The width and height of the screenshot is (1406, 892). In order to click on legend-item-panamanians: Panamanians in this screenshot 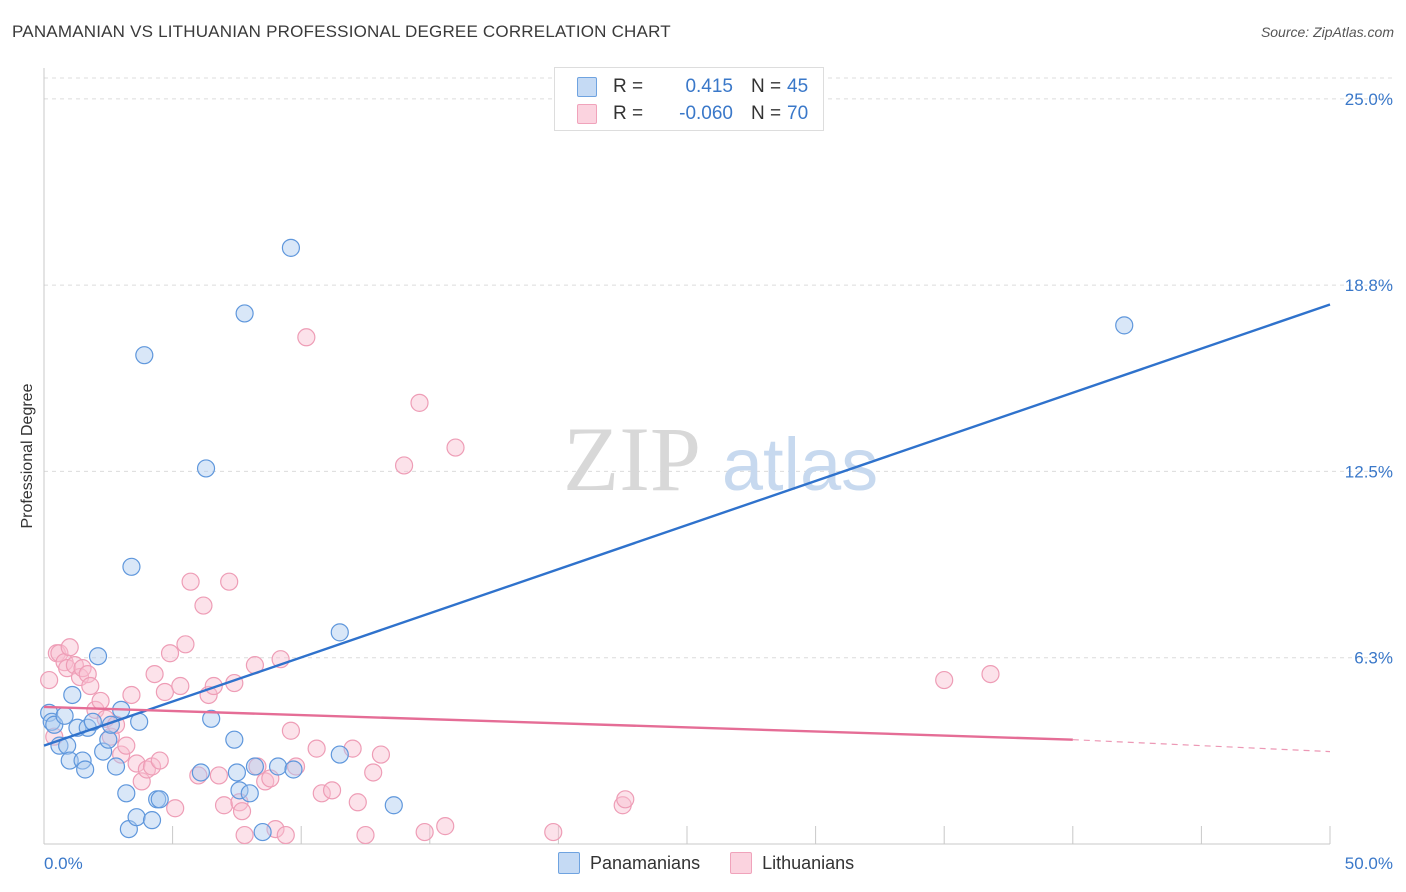, I will do `click(629, 863)`.